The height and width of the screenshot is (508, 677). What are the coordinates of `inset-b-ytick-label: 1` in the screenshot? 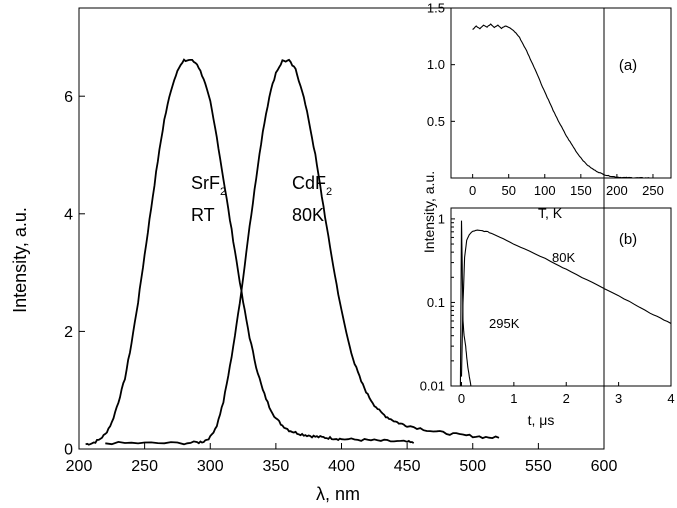 It's located at (441, 218).